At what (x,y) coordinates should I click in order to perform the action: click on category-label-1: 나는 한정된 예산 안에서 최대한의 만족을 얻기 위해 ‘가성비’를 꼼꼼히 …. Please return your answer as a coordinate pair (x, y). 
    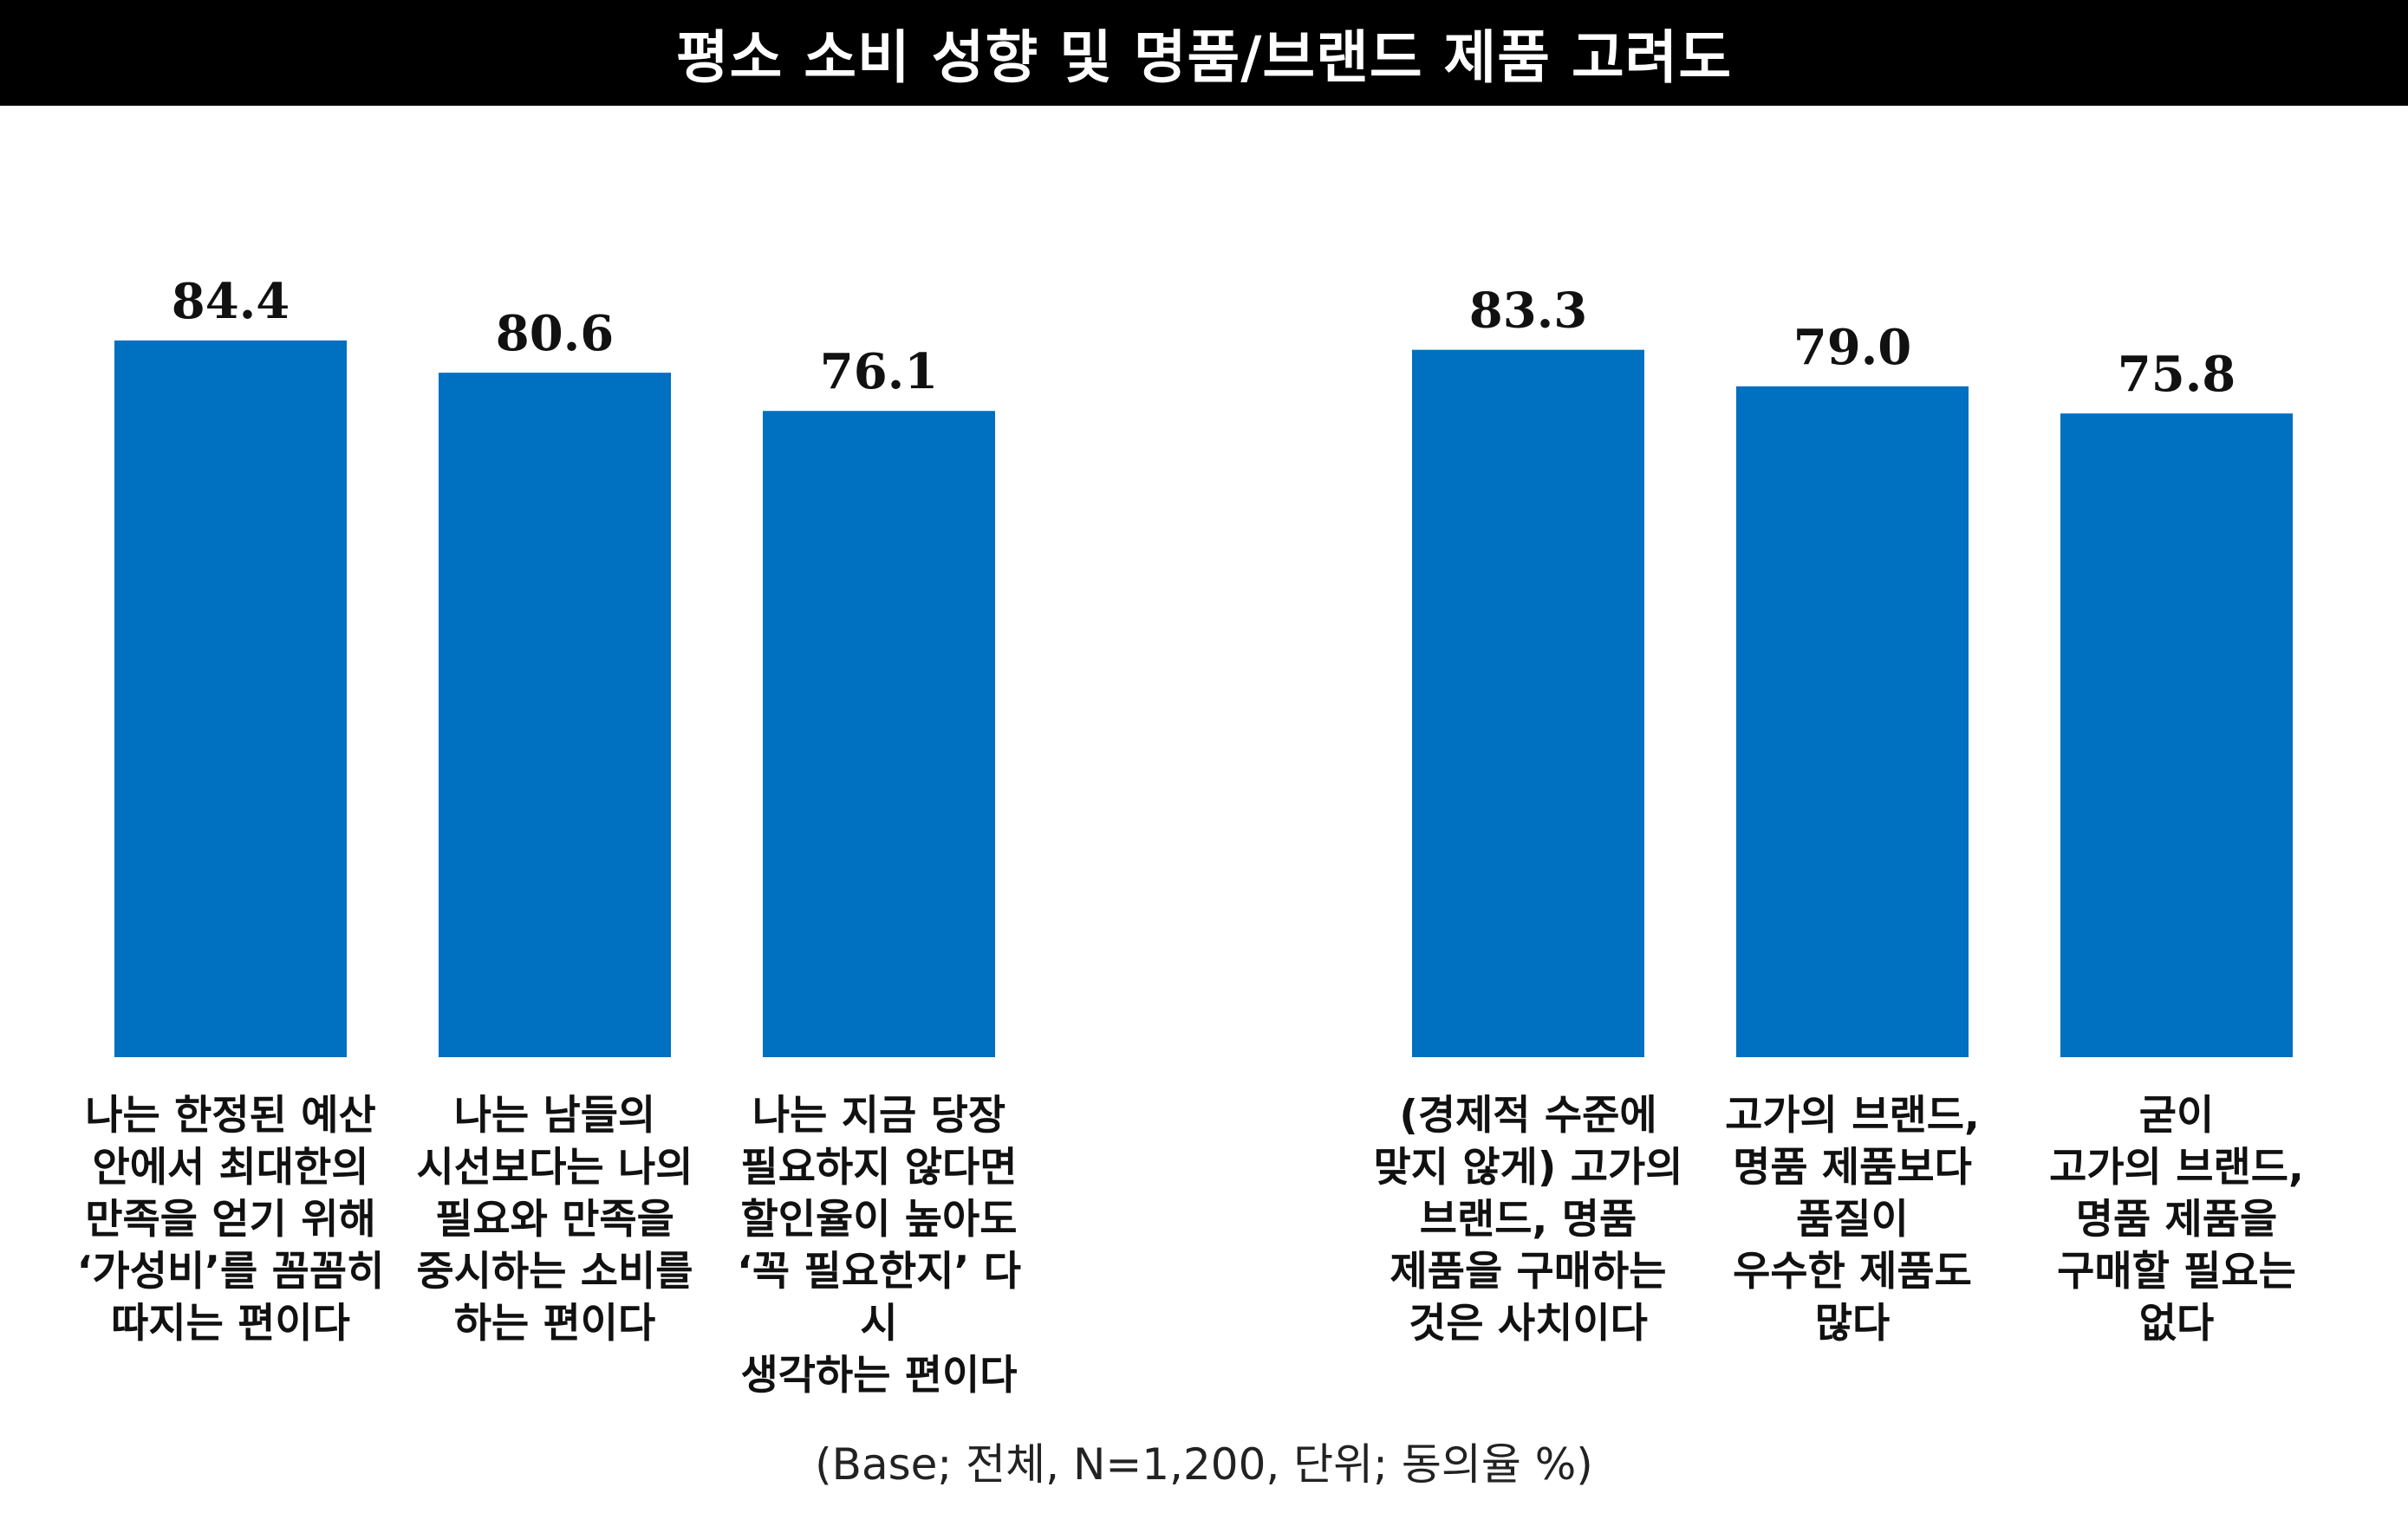
    Looking at the image, I should click on (230, 1219).